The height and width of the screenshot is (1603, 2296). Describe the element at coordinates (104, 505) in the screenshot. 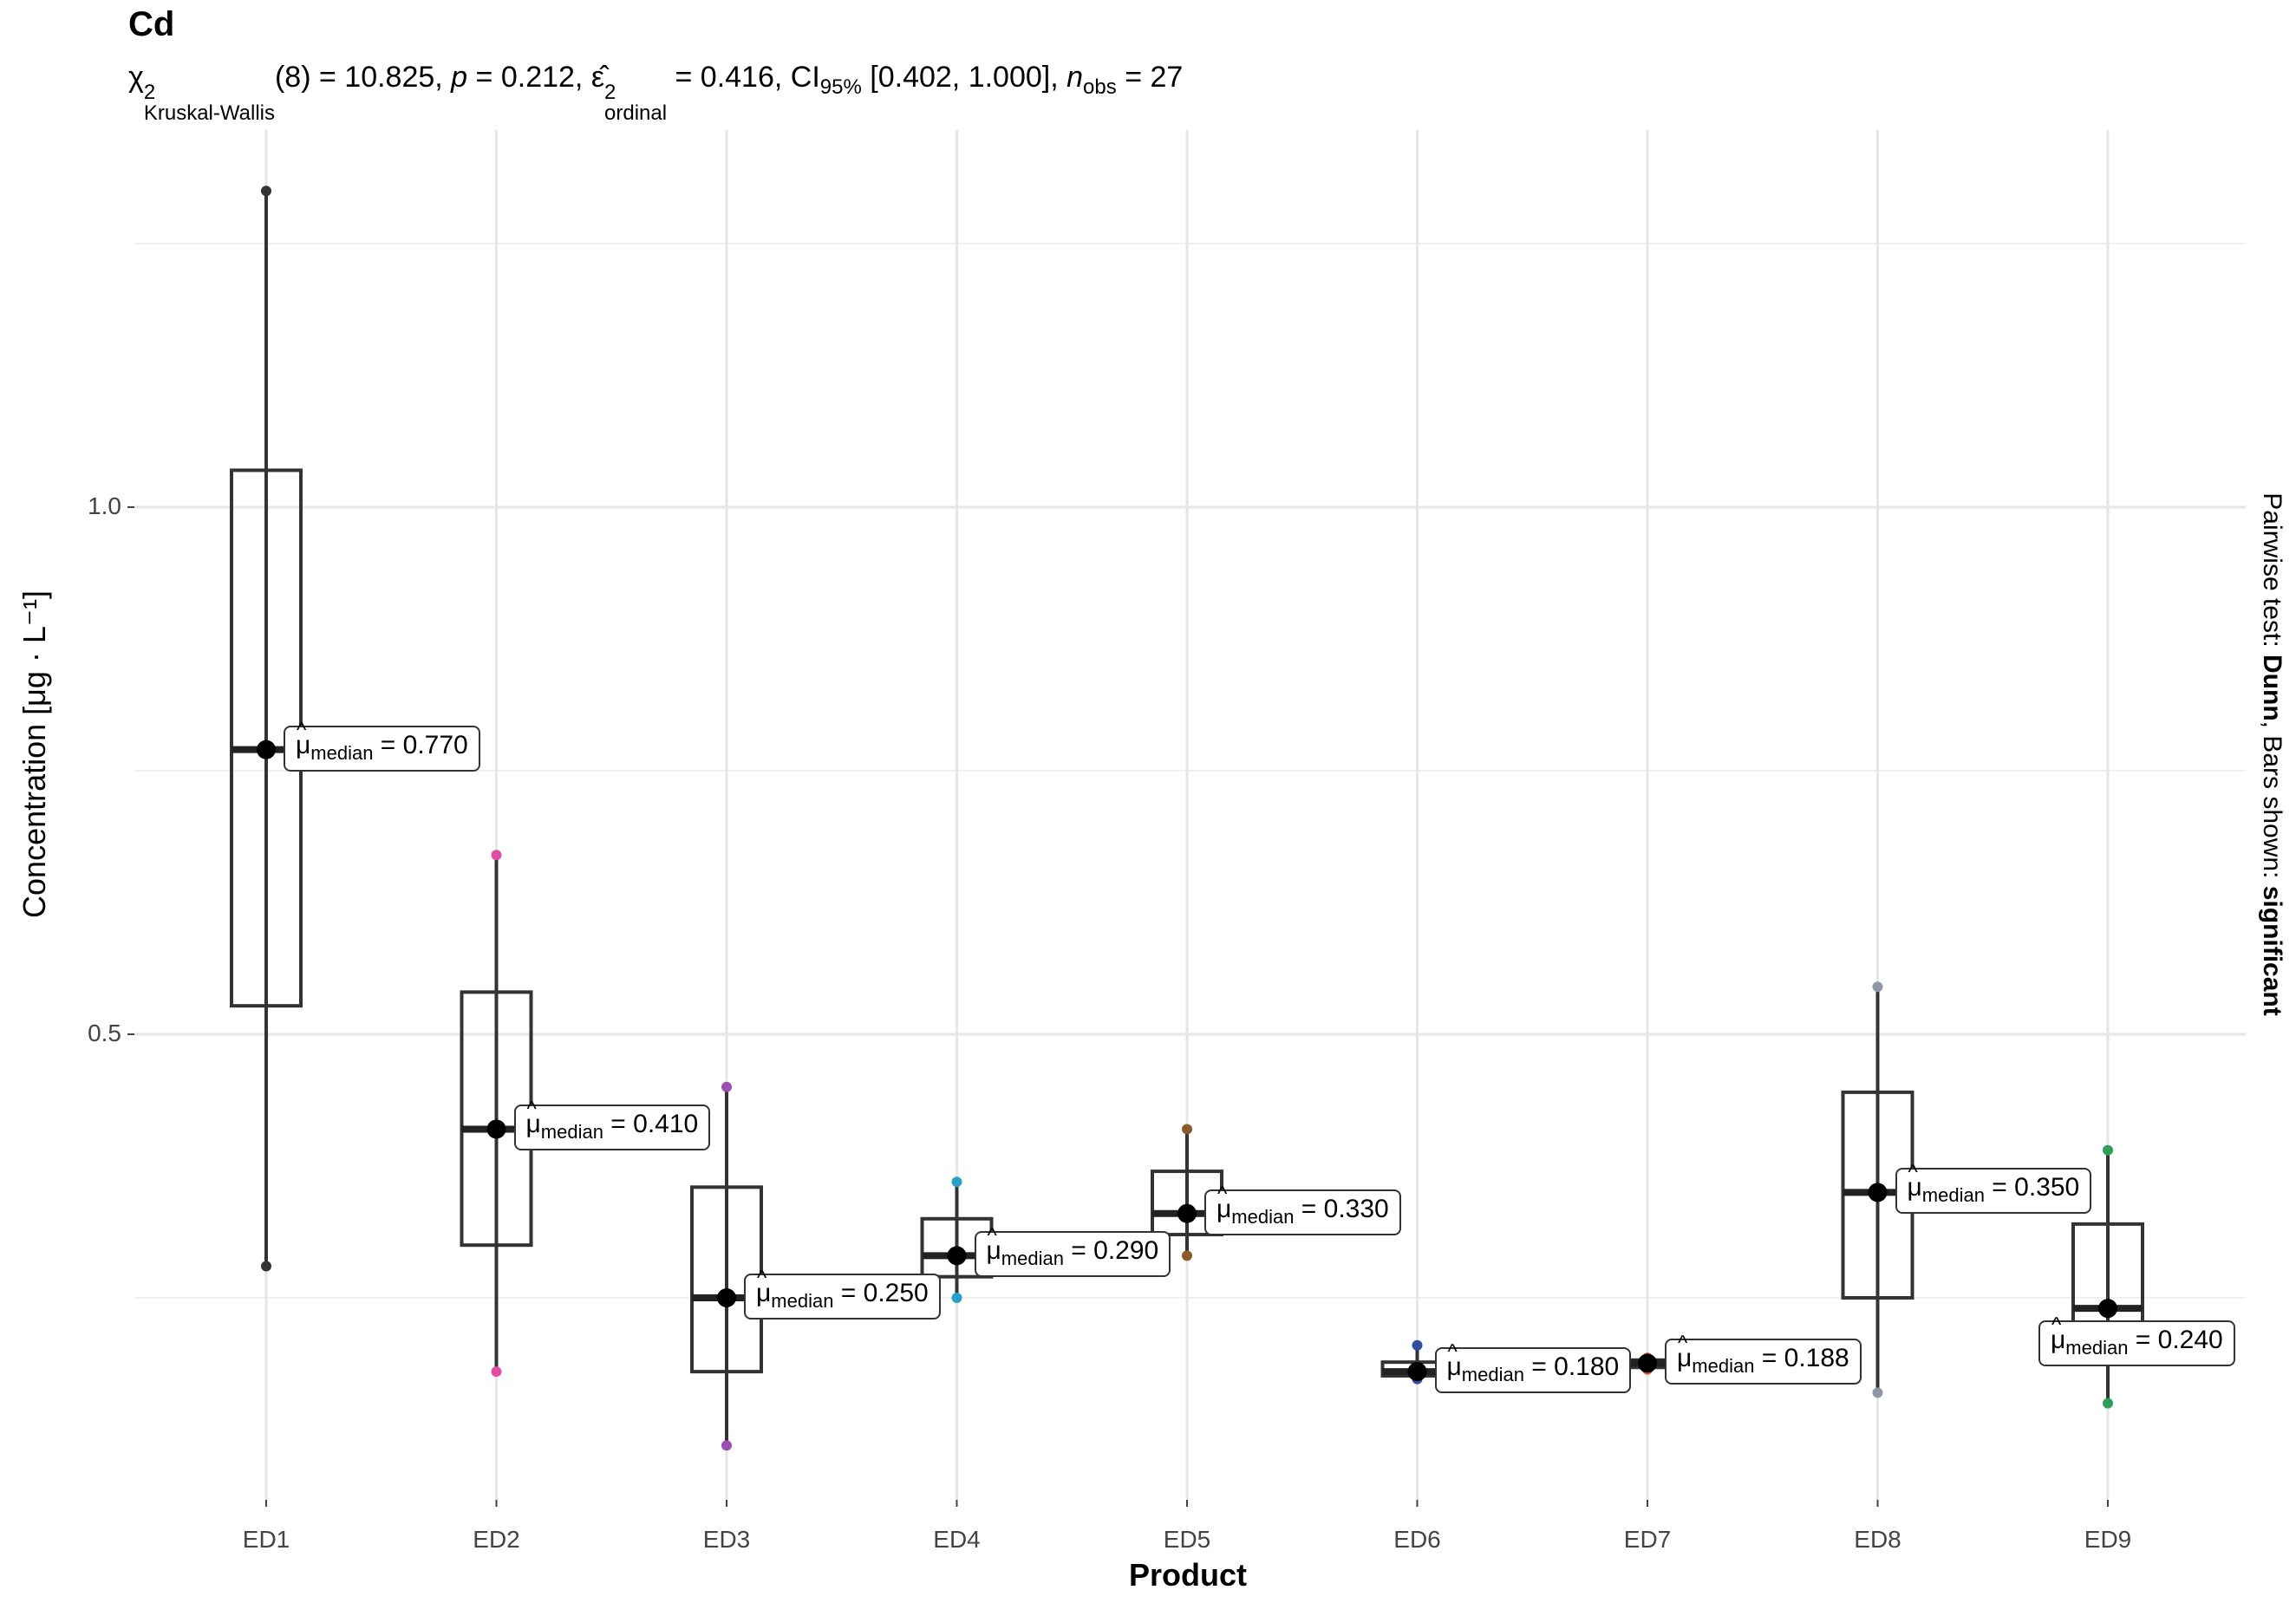

I see `y-tick-label: 1.0` at that location.